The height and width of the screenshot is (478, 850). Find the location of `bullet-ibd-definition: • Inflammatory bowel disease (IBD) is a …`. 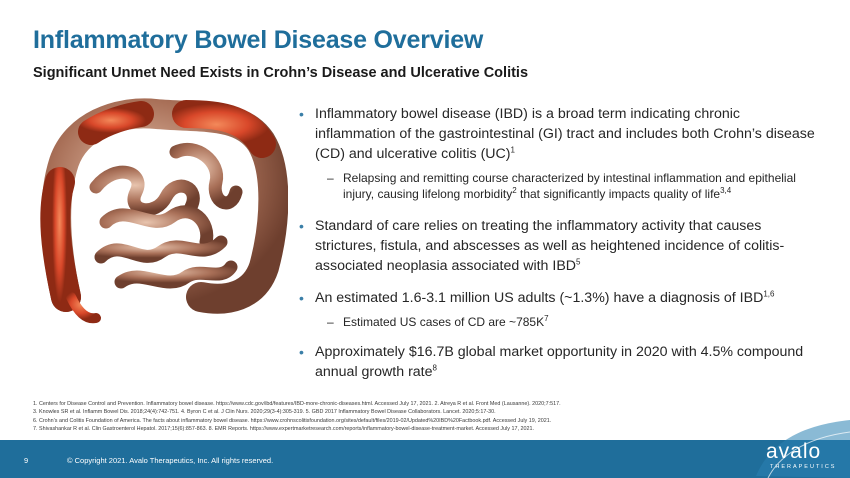

bullet-ibd-definition: • Inflammatory bowel disease (IBD) is a … is located at coordinates (557, 134).